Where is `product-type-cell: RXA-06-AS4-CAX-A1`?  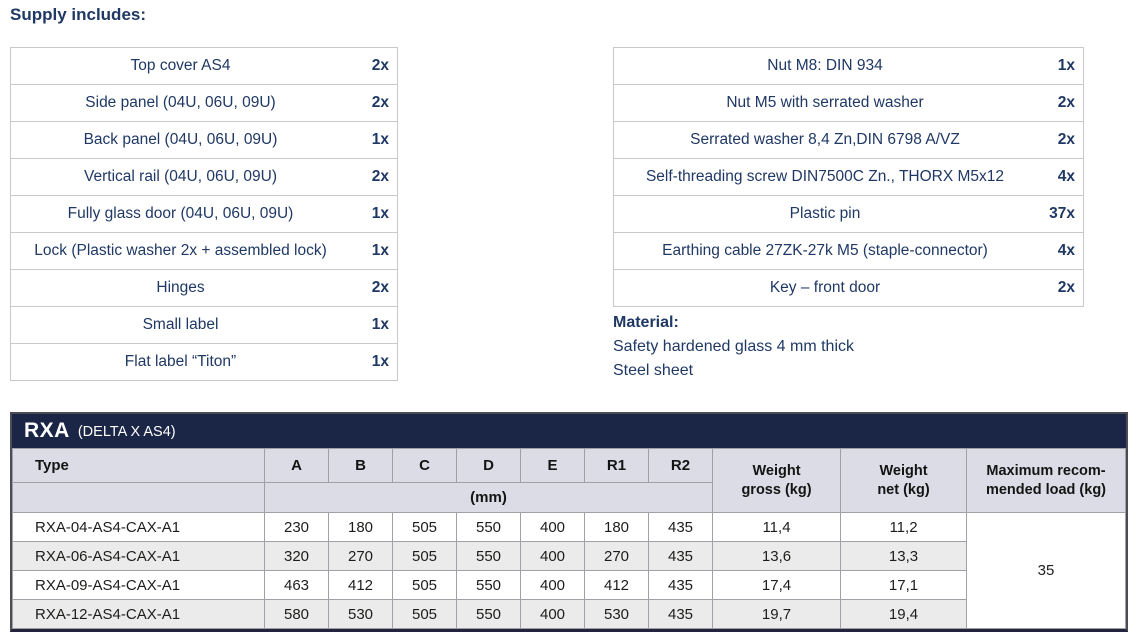
product-type-cell: RXA-06-AS4-CAX-A1 is located at coordinates (138, 556).